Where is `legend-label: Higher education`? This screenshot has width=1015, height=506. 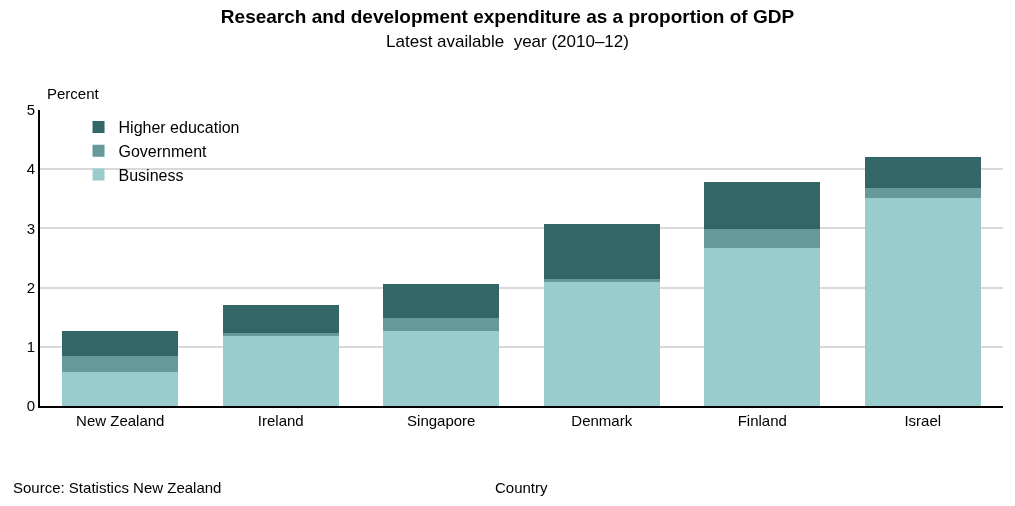 legend-label: Higher education is located at coordinates (179, 128).